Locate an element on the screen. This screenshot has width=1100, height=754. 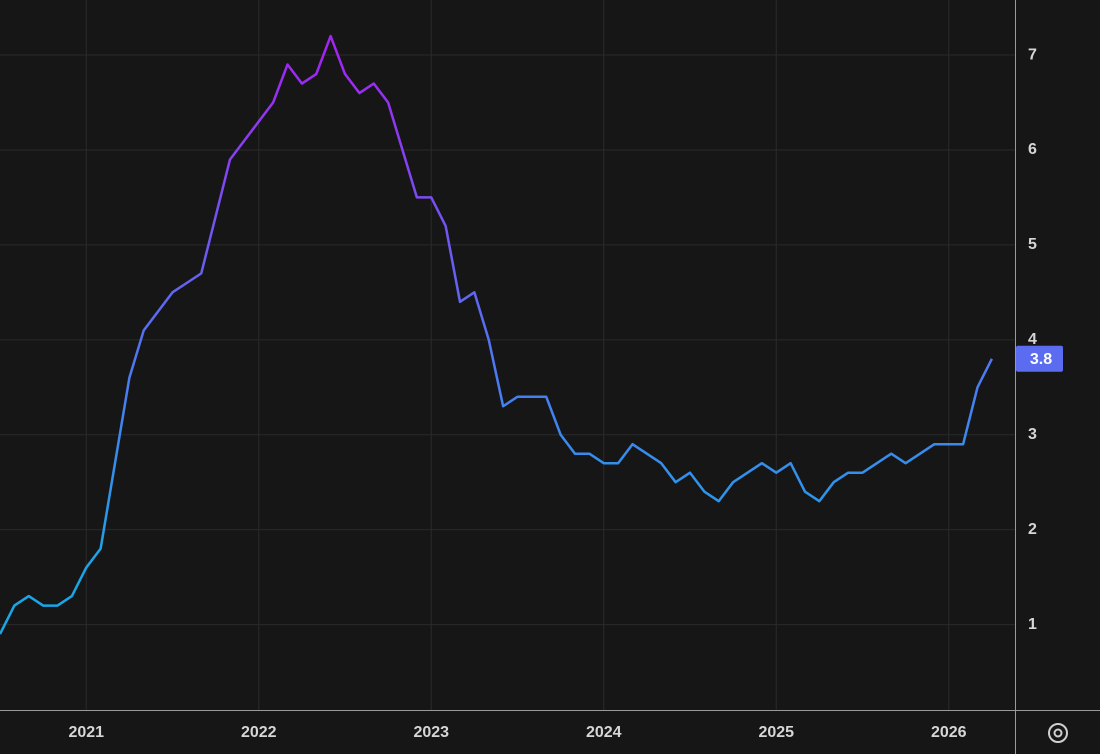
x-tick-label: 2026 is located at coordinates (949, 732).